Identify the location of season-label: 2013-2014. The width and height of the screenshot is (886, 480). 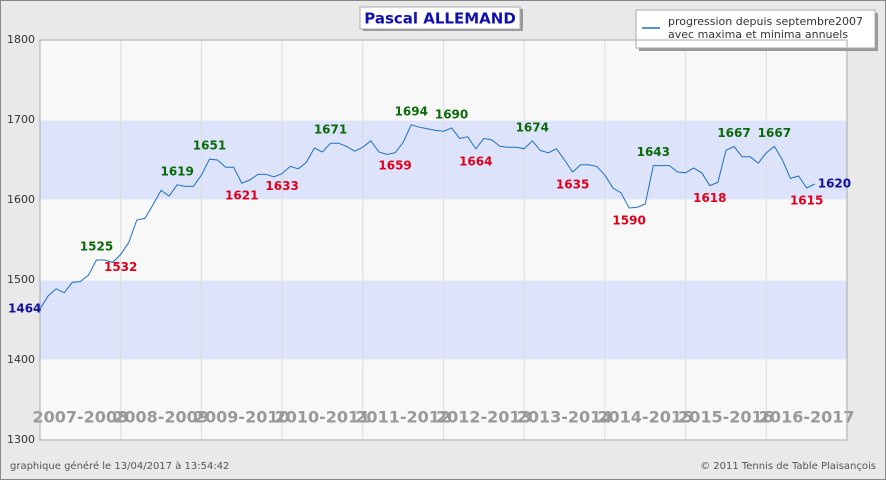
(565, 417).